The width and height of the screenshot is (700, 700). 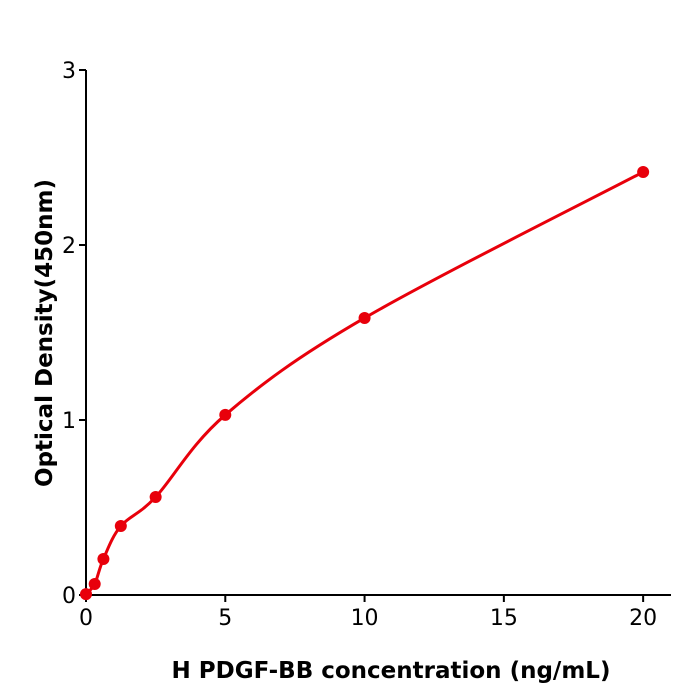 I want to click on y-tick-label: 2, so click(x=69, y=246).